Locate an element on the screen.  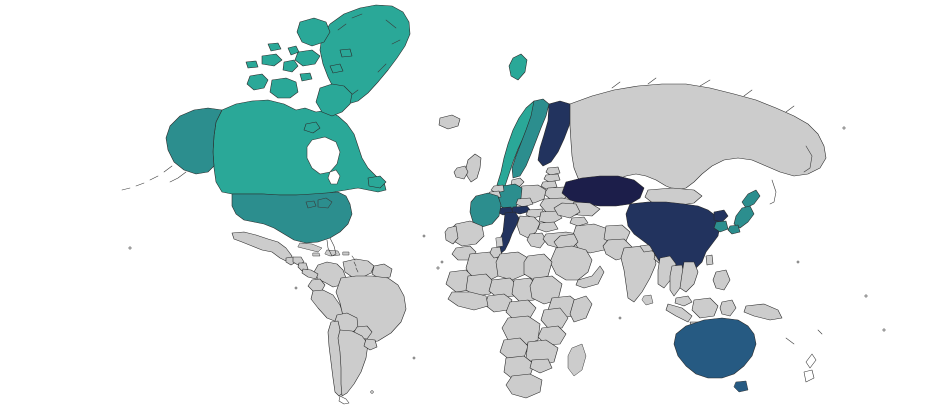
country-north-korea is located at coordinates (721, 216).